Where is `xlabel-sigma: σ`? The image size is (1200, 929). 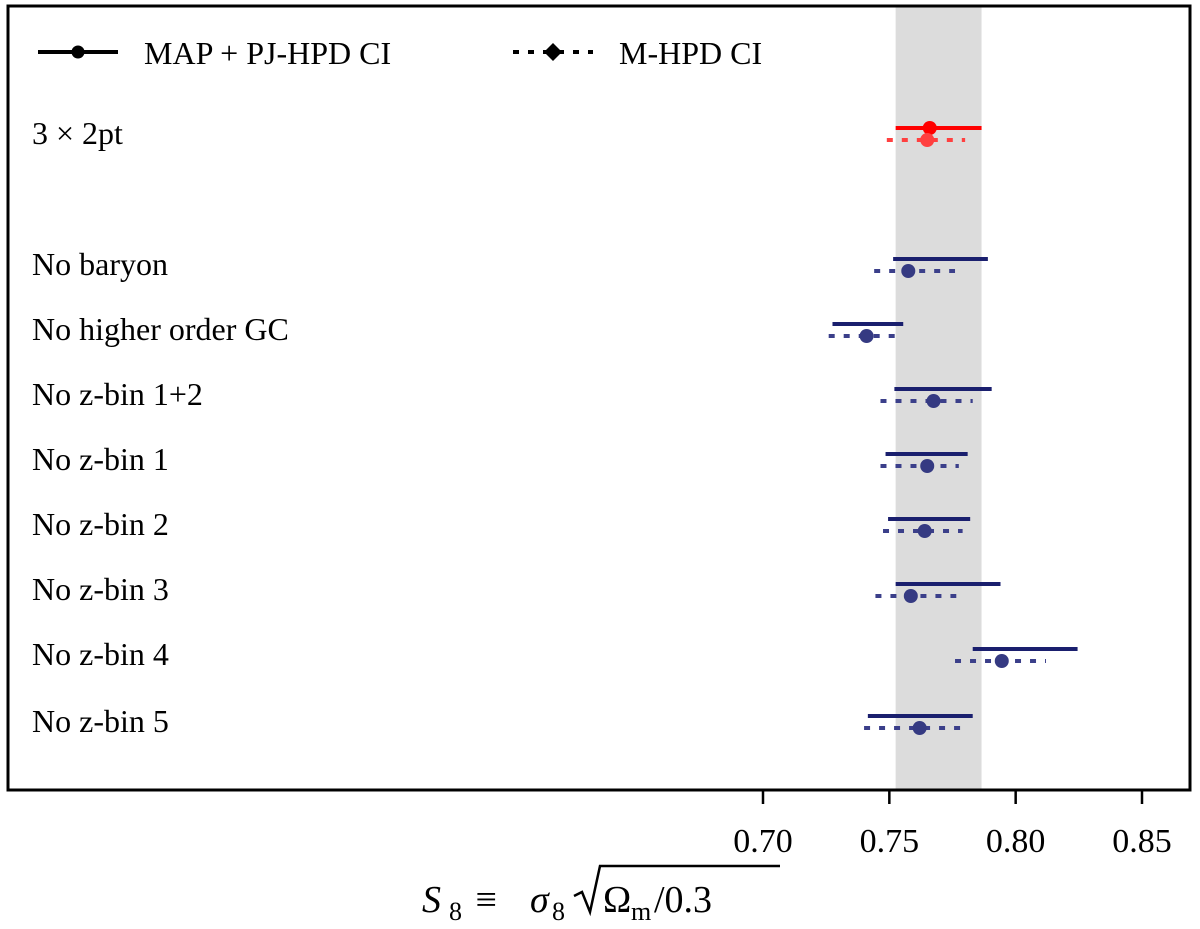 xlabel-sigma: σ is located at coordinates (540, 900).